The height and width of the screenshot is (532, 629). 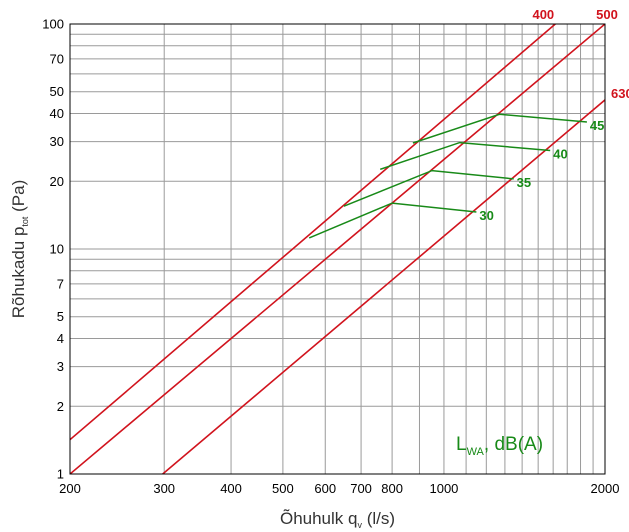 I want to click on y-tick-label: 7, so click(x=60, y=283).